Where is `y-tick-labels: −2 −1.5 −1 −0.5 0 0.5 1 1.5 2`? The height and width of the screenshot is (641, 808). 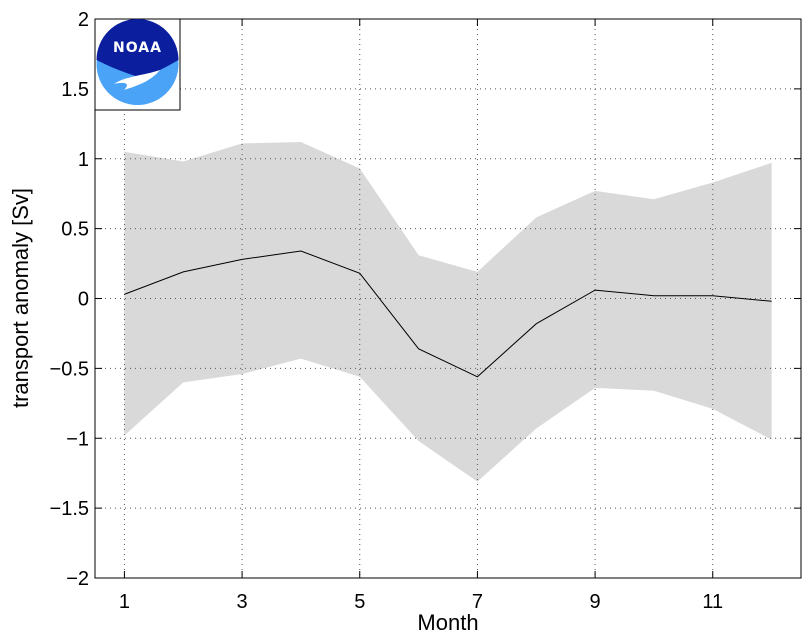
y-tick-labels: −2 −1.5 −1 −0.5 0 0.5 1 1.5 2 is located at coordinates (69, 299).